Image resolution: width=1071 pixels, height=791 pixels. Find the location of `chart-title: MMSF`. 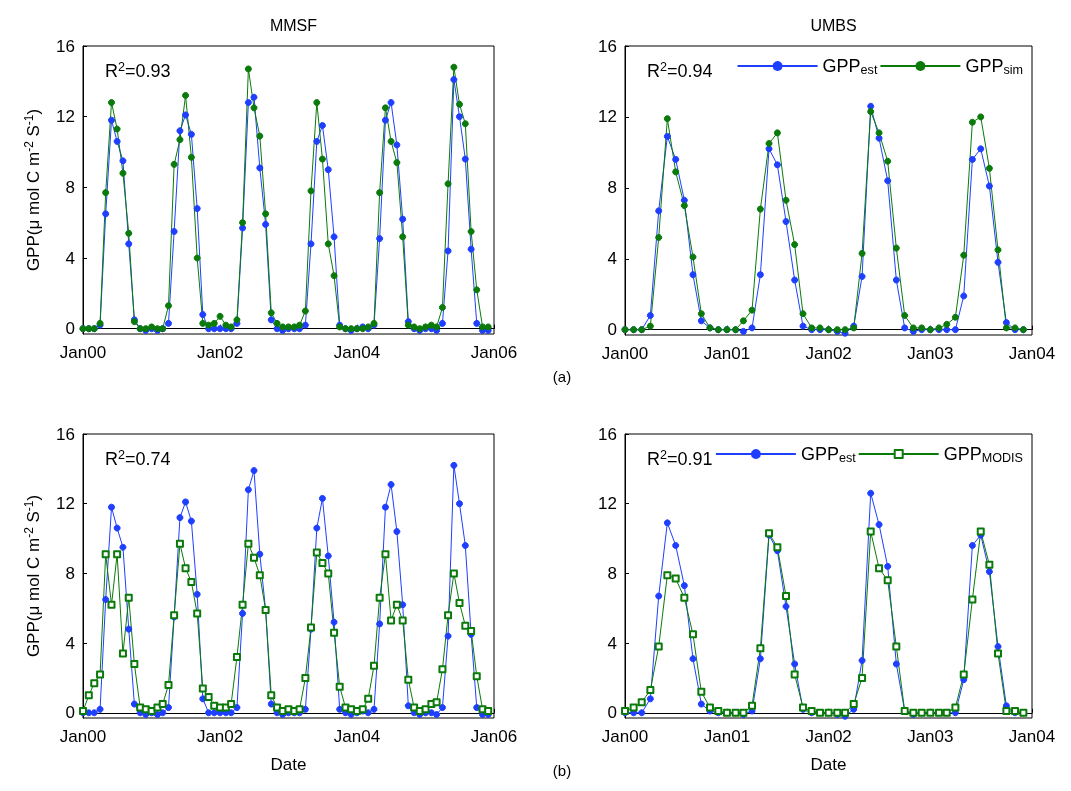

chart-title: MMSF is located at coordinates (293, 25).